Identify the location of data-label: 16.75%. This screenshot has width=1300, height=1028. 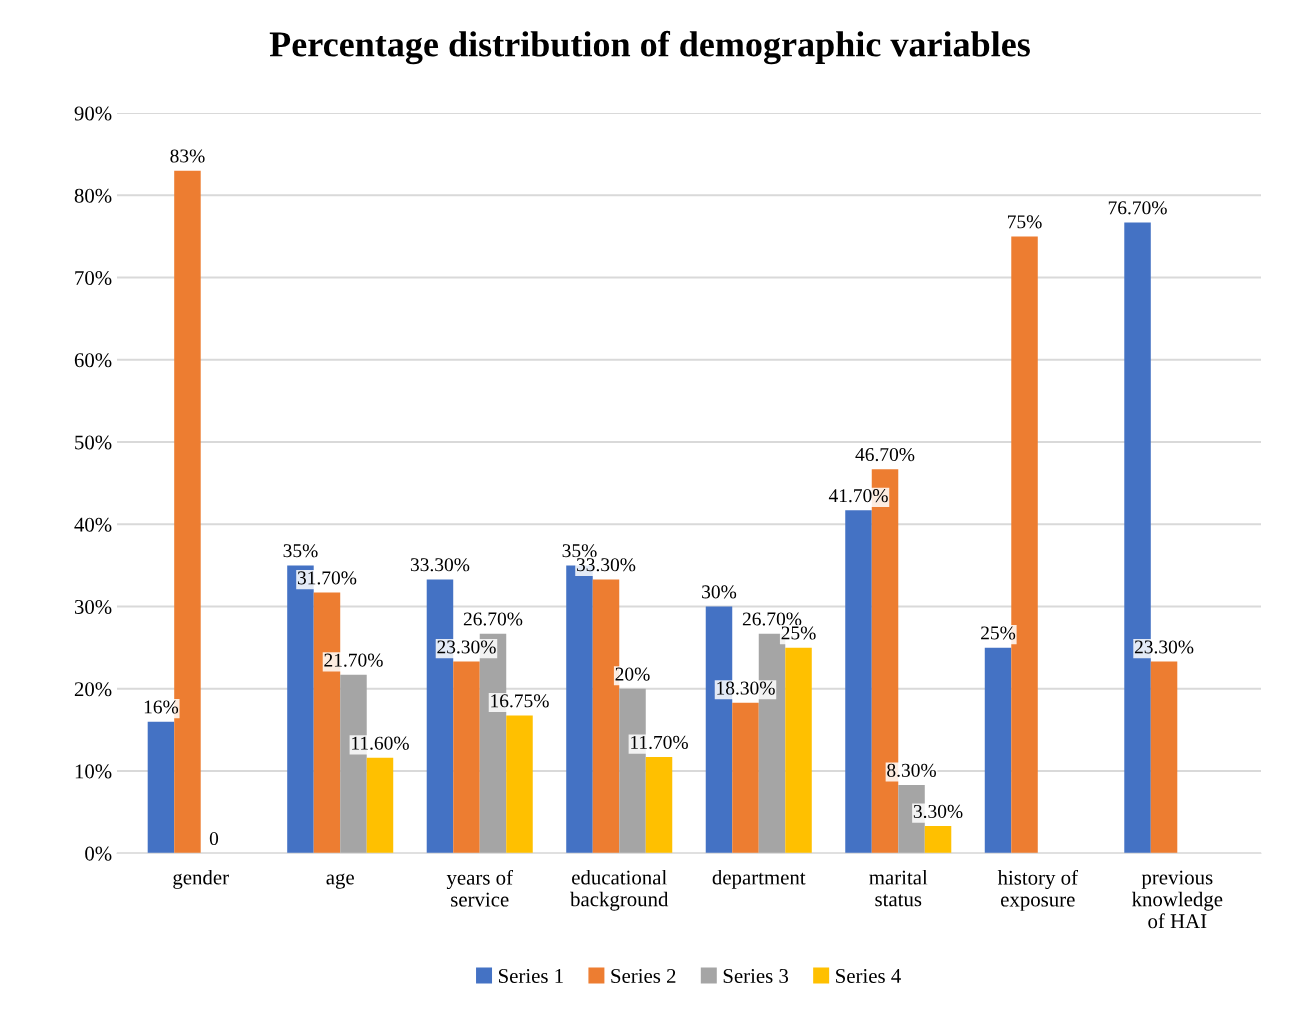
(520, 701).